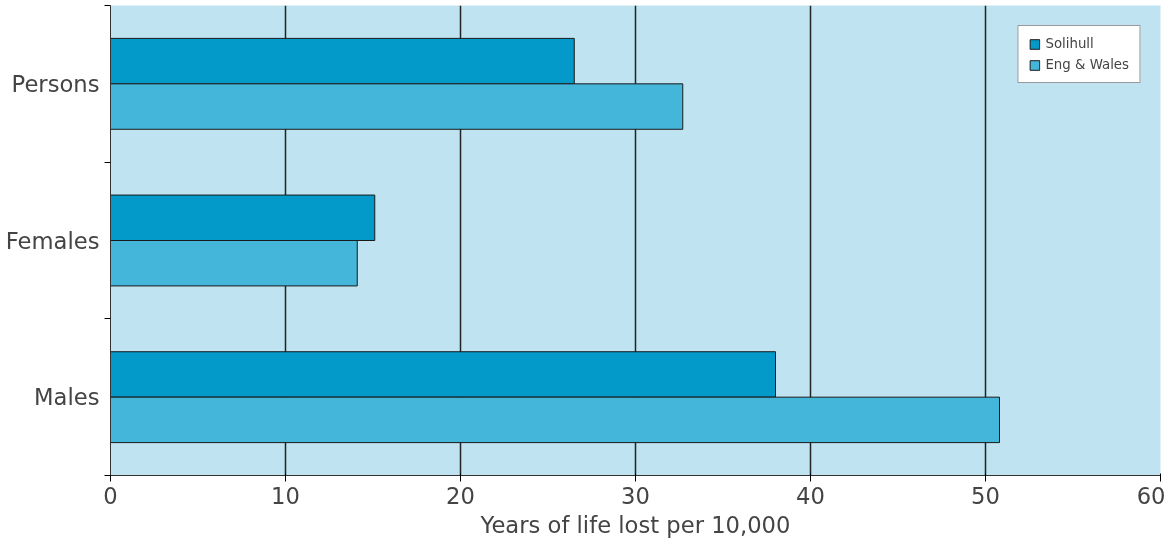 The image size is (1175, 549). I want to click on x-tick-label: 10, so click(285, 495).